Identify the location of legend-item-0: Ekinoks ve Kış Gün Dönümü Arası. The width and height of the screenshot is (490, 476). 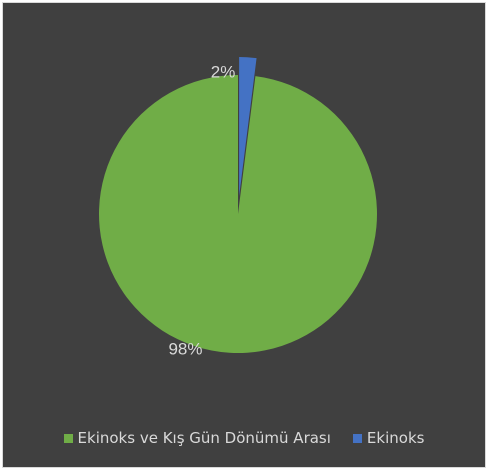
(197, 438).